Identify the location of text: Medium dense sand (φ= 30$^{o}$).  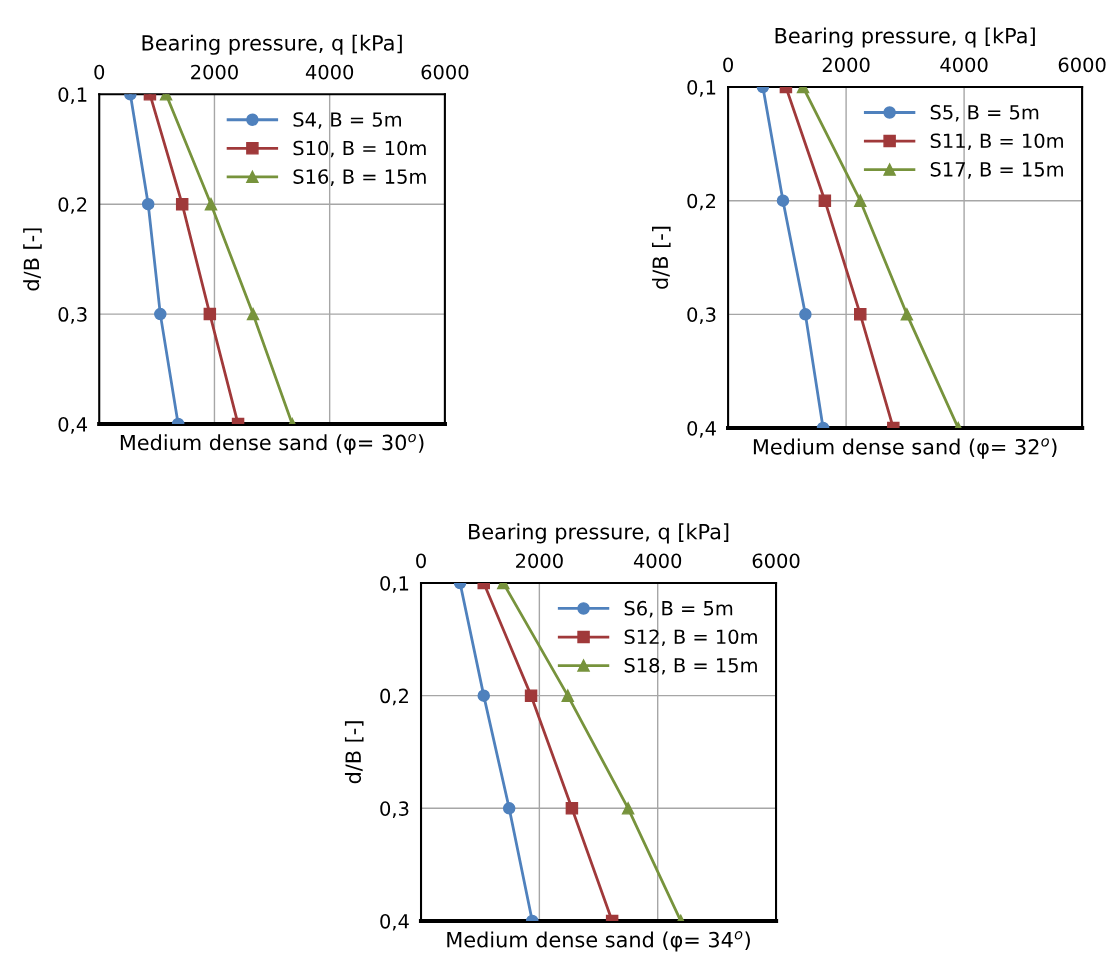
(272, 444).